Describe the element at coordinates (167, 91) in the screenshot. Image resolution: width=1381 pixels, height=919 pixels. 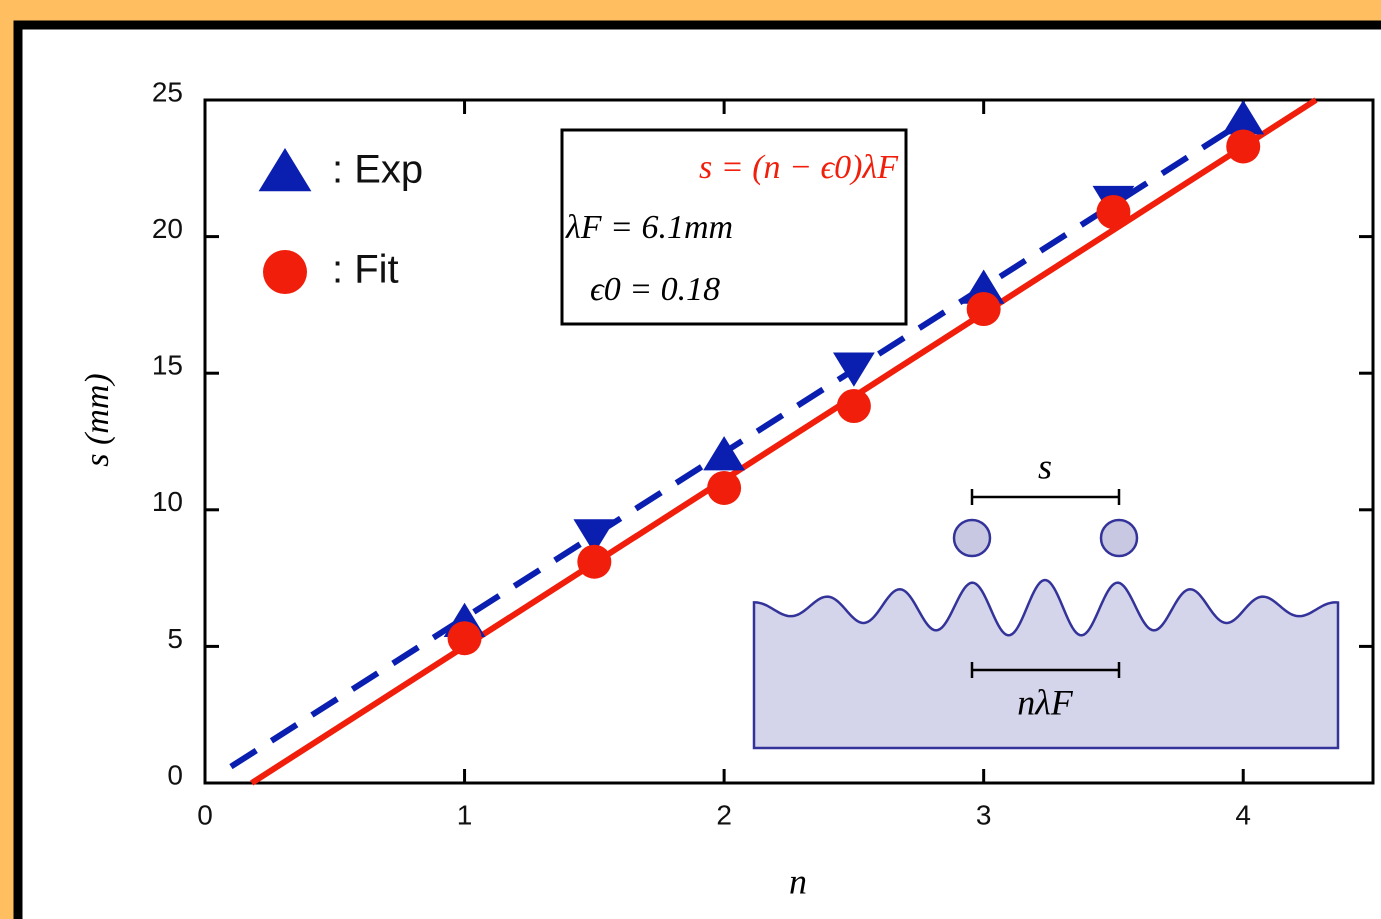
I see `y-tick-label: 25` at that location.